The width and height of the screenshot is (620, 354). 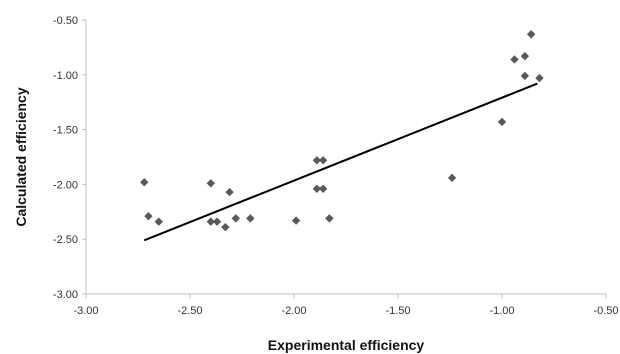 What do you see at coordinates (501, 311) in the screenshot?
I see `x-tick-label: -1.00` at bounding box center [501, 311].